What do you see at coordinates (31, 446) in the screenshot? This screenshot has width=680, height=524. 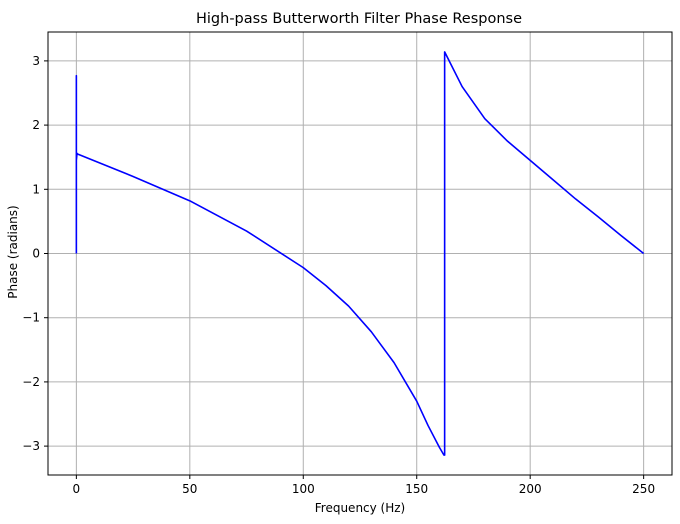 I see `y-tick-label: −3` at bounding box center [31, 446].